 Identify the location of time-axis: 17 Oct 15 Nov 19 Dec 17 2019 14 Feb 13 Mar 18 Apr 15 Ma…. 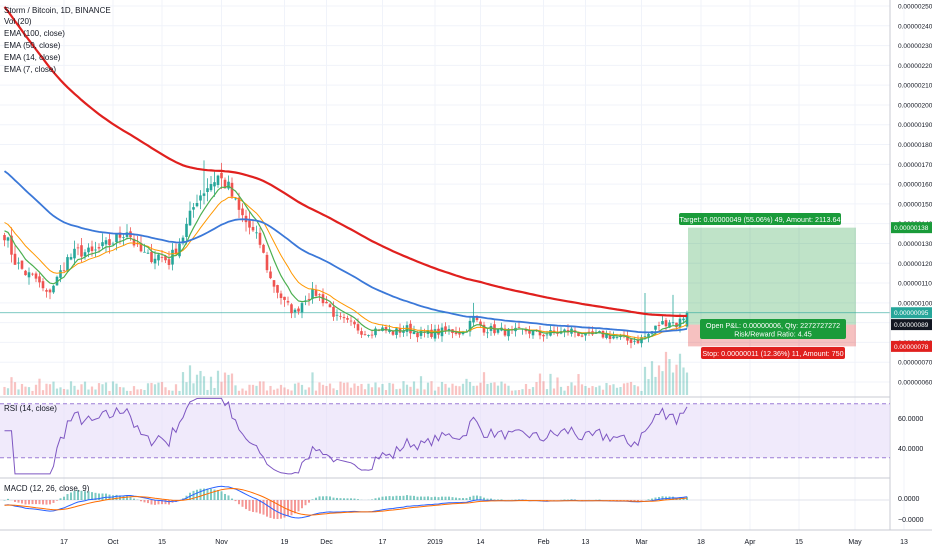
(484, 542).